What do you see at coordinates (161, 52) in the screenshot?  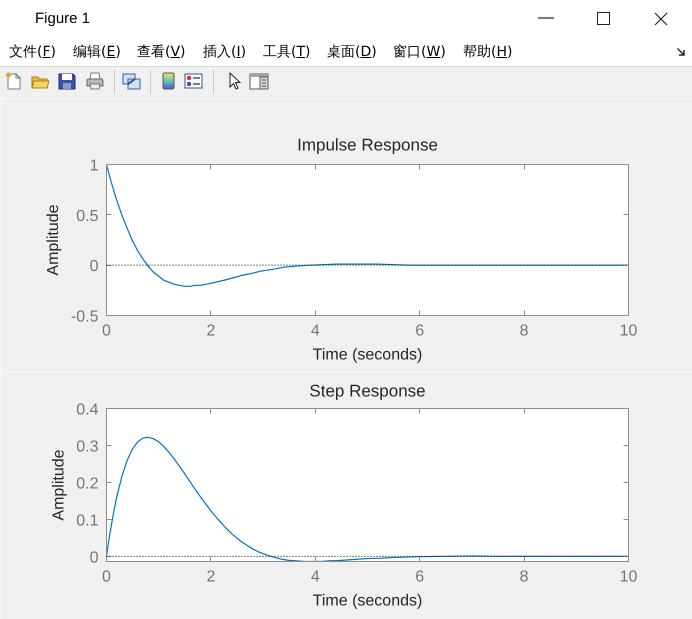 I see `menu-item: 查看(V)` at bounding box center [161, 52].